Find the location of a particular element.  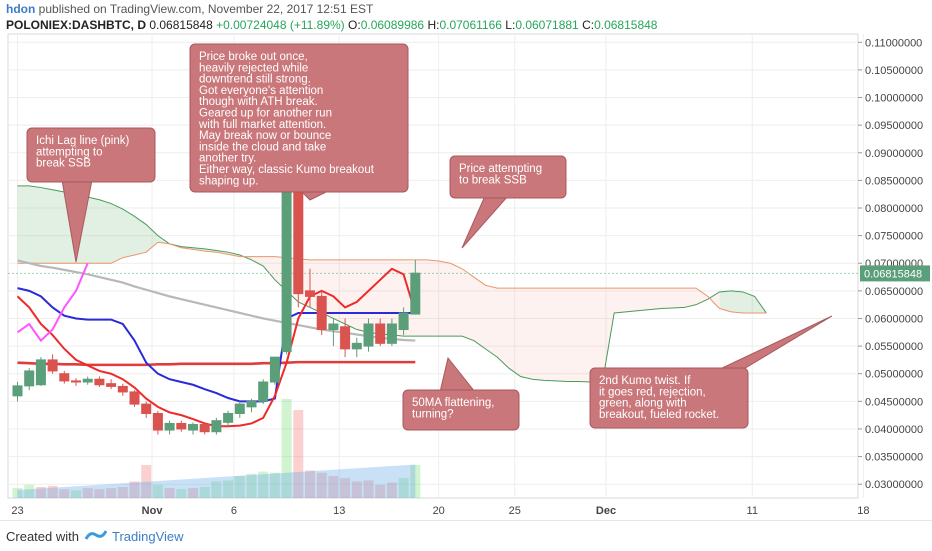

time-tick-label: 6 is located at coordinates (234, 511).